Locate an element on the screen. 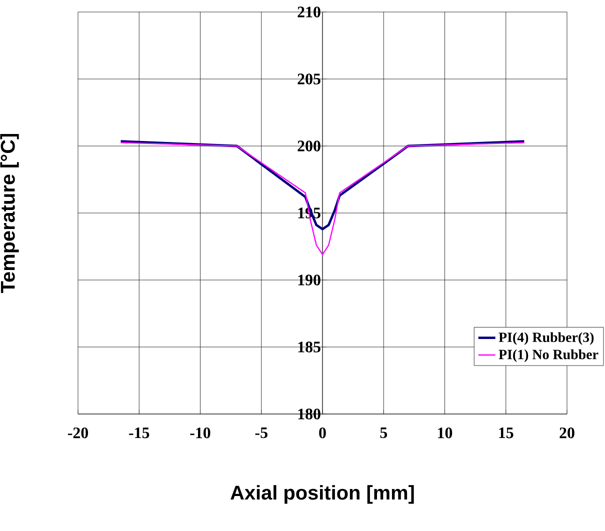 Image resolution: width=605 pixels, height=531 pixels. y-tick-label: 190 is located at coordinates (309, 280).